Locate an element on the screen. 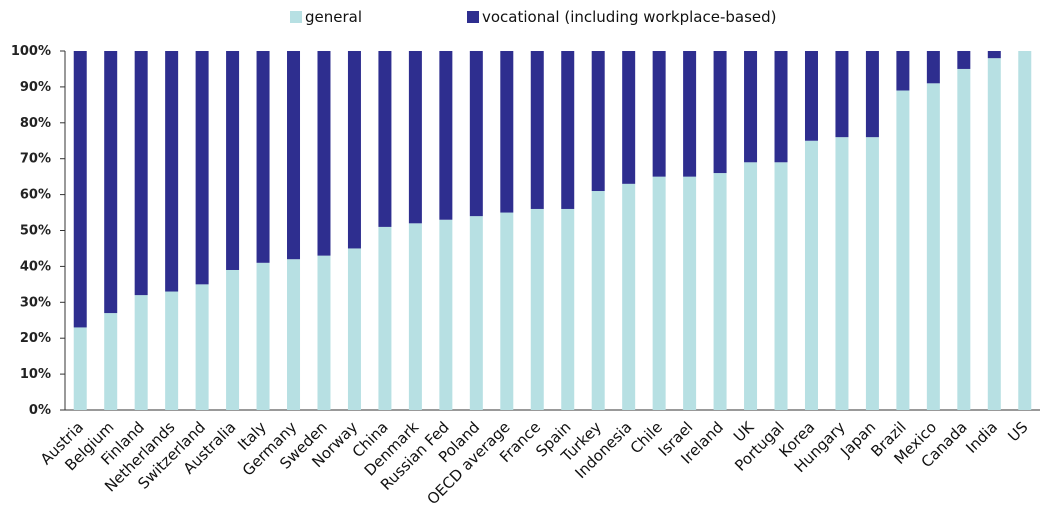  y-tick-label: 80% is located at coordinates (35, 123).